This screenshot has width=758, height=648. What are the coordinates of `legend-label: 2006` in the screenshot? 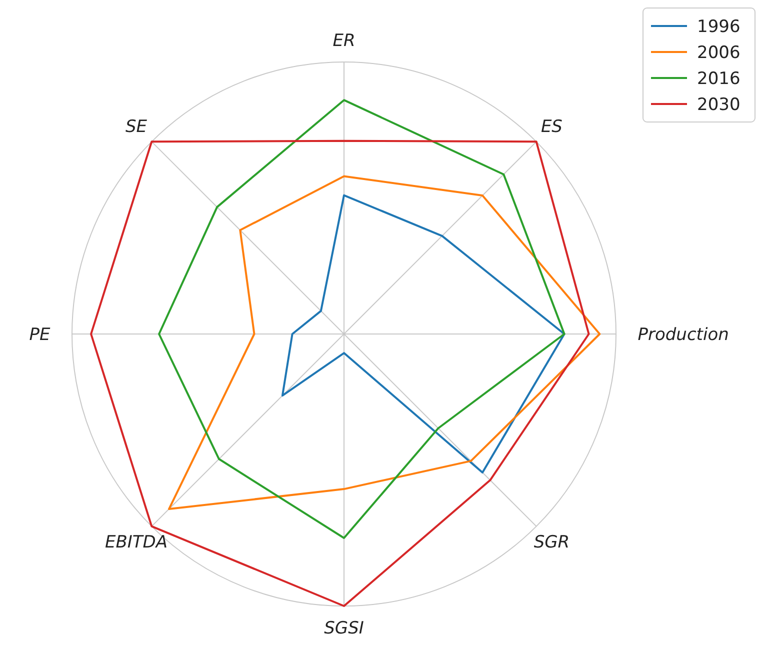 It's located at (718, 52).